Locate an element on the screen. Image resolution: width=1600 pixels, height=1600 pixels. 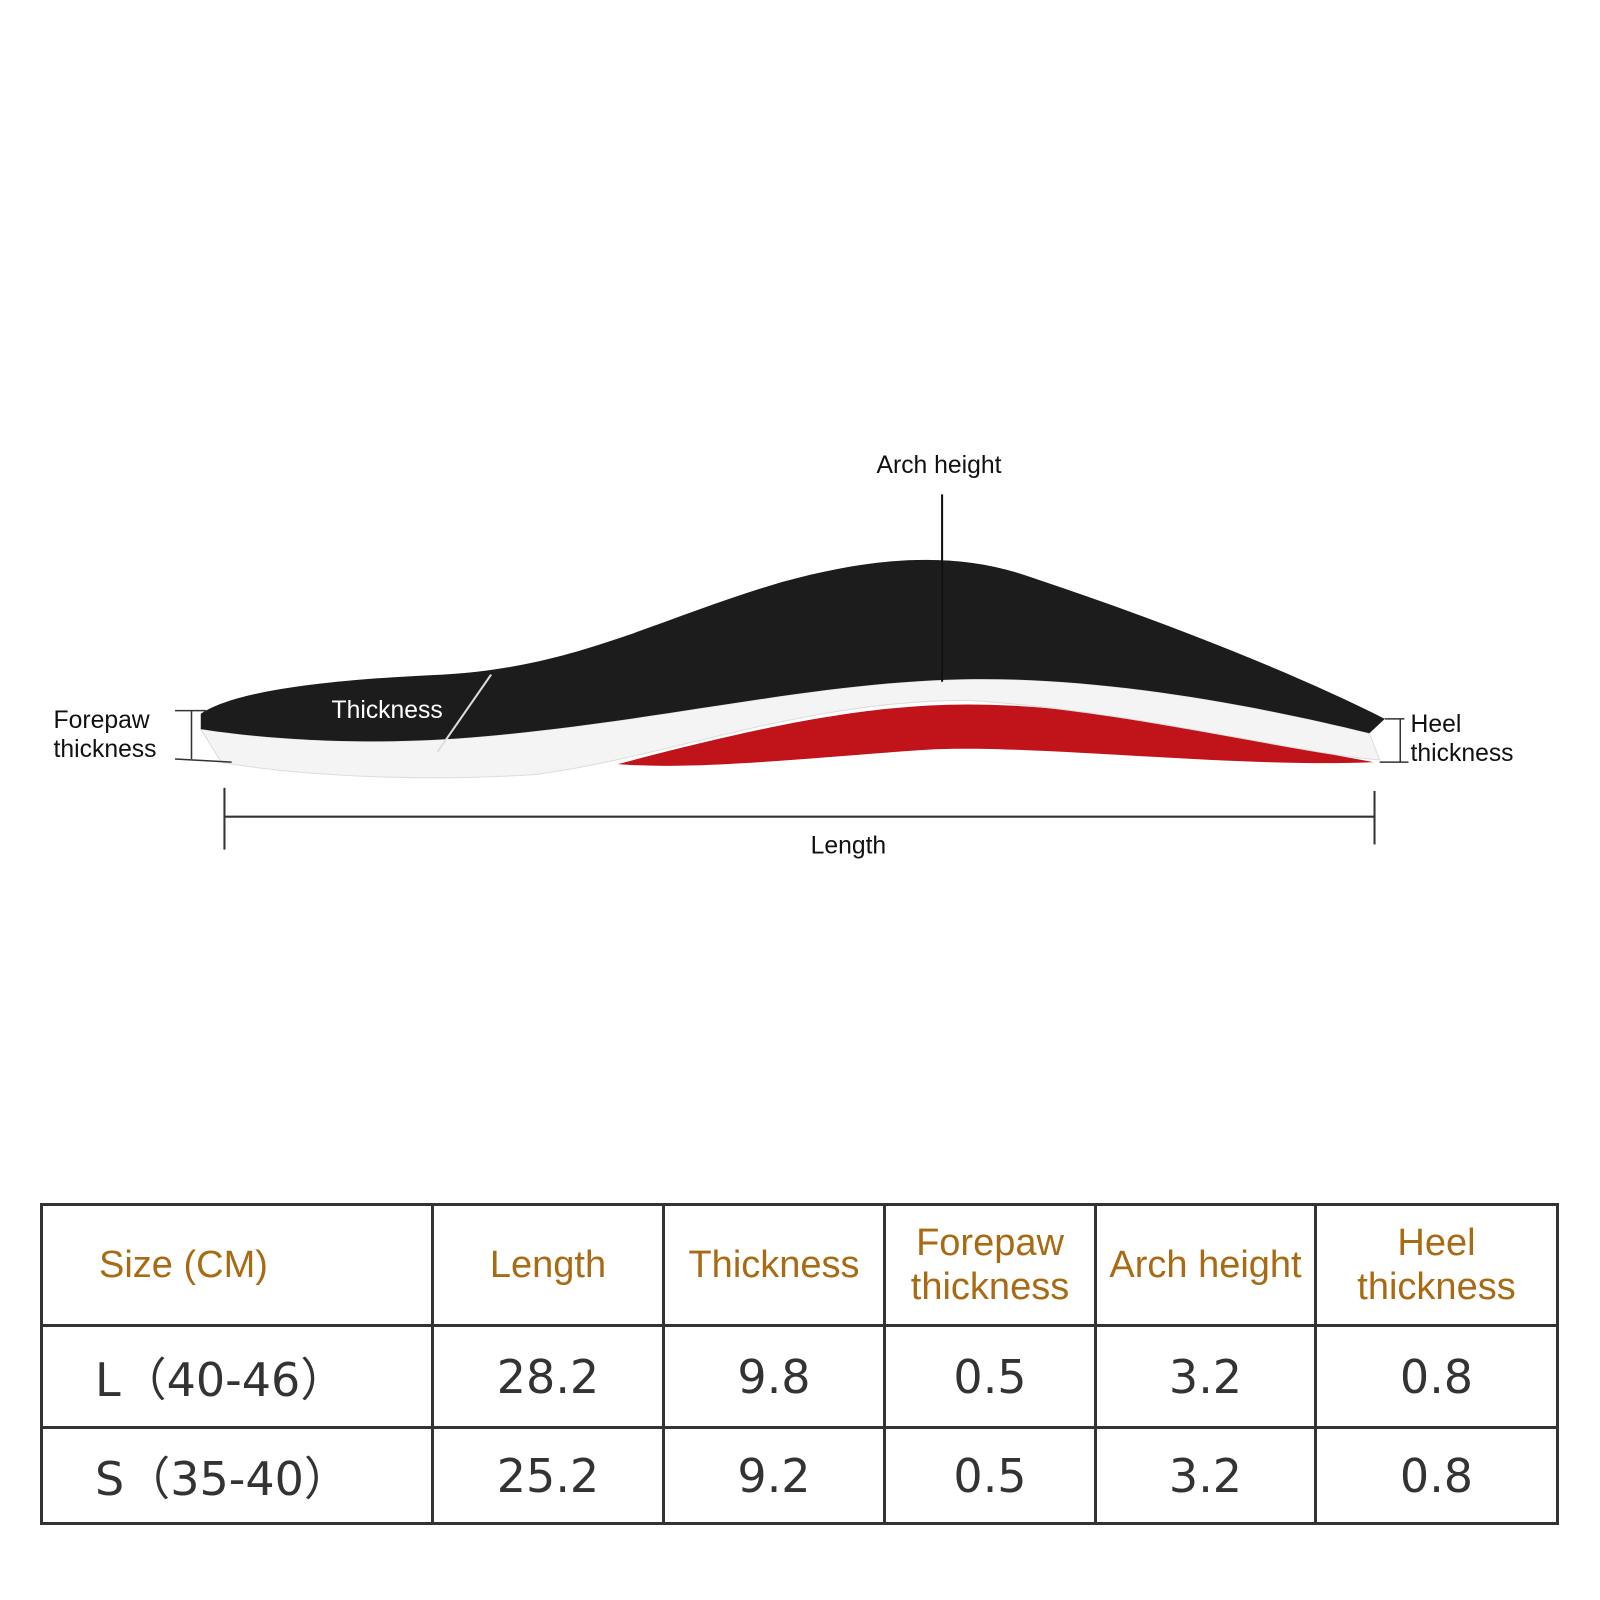
header-cell: Heel thickness is located at coordinates (1436, 1265).